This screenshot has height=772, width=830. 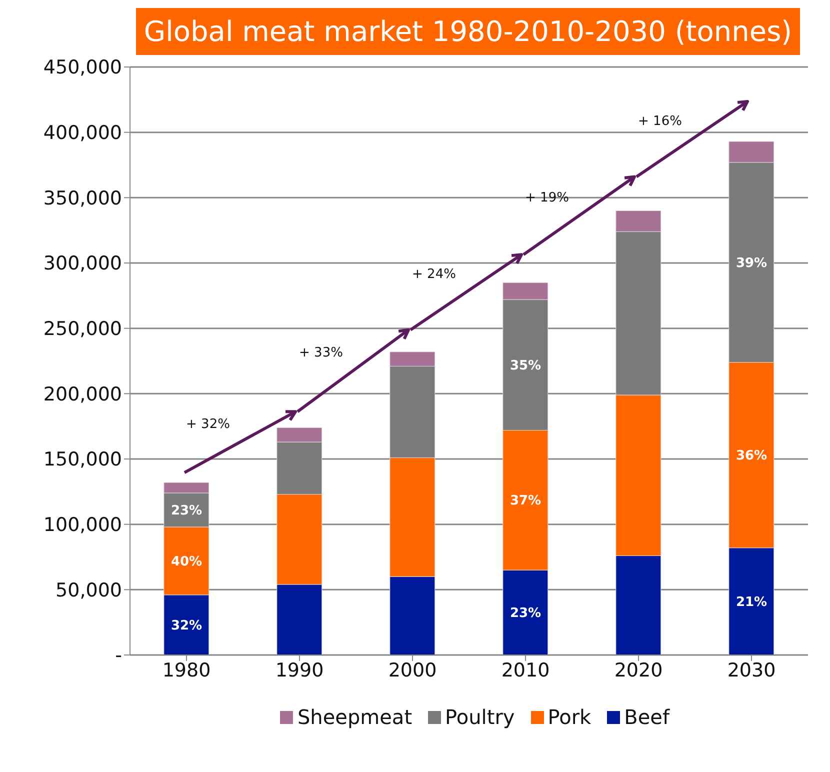 What do you see at coordinates (525, 670) in the screenshot?
I see `x-tick-label: 2010` at bounding box center [525, 670].